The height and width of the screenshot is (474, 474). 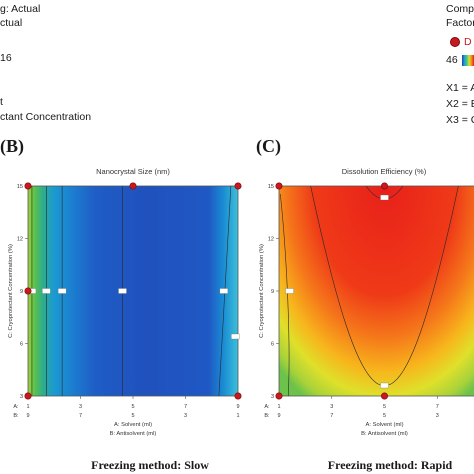 What do you see at coordinates (6, 58) in the screenshot?
I see `actual-factor-text: 16` at bounding box center [6, 58].